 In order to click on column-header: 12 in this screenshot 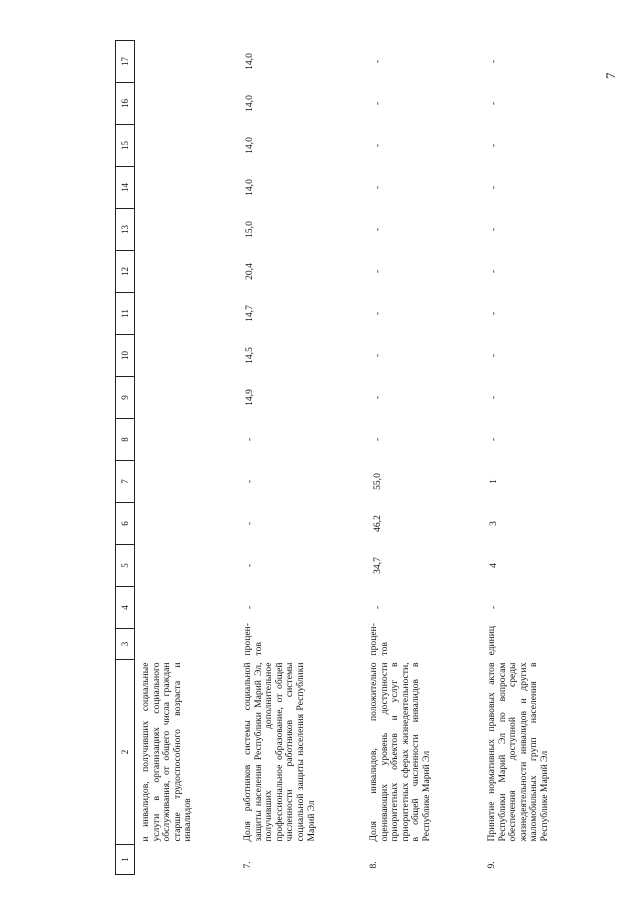, I will do `click(125, 271)`.